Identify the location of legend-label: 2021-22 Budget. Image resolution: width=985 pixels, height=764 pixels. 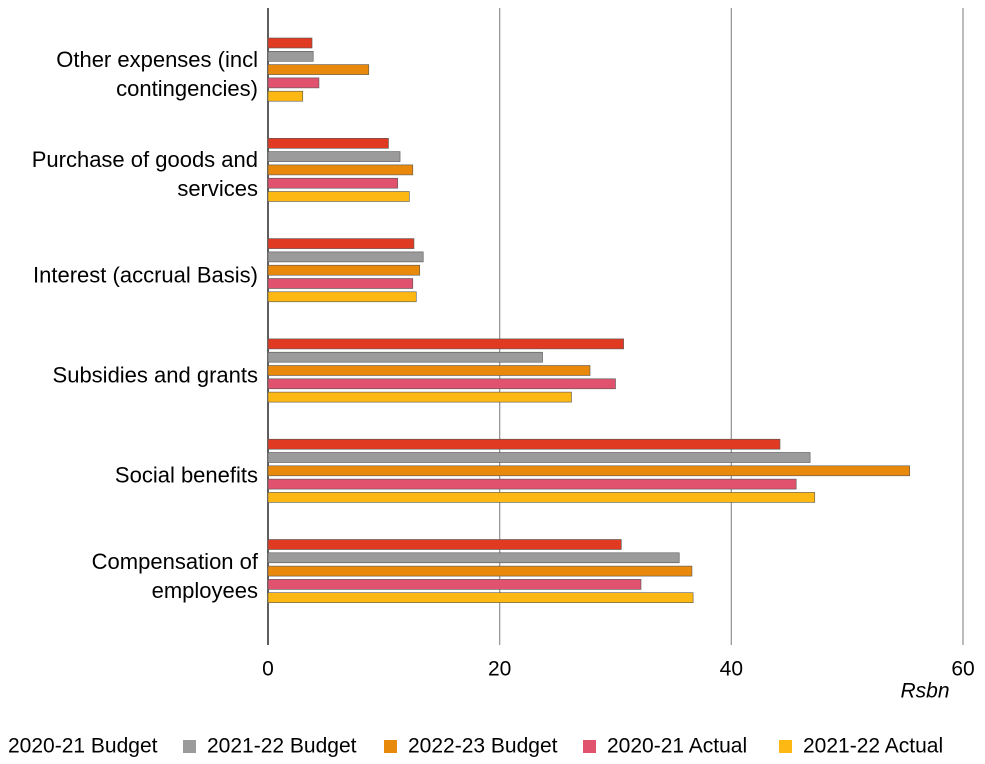
(282, 746).